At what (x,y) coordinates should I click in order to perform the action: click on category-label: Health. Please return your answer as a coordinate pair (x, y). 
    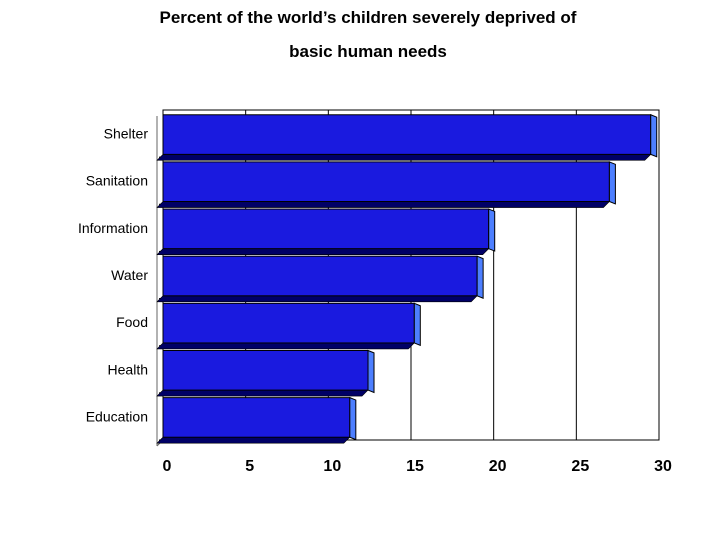
    Looking at the image, I should click on (128, 369).